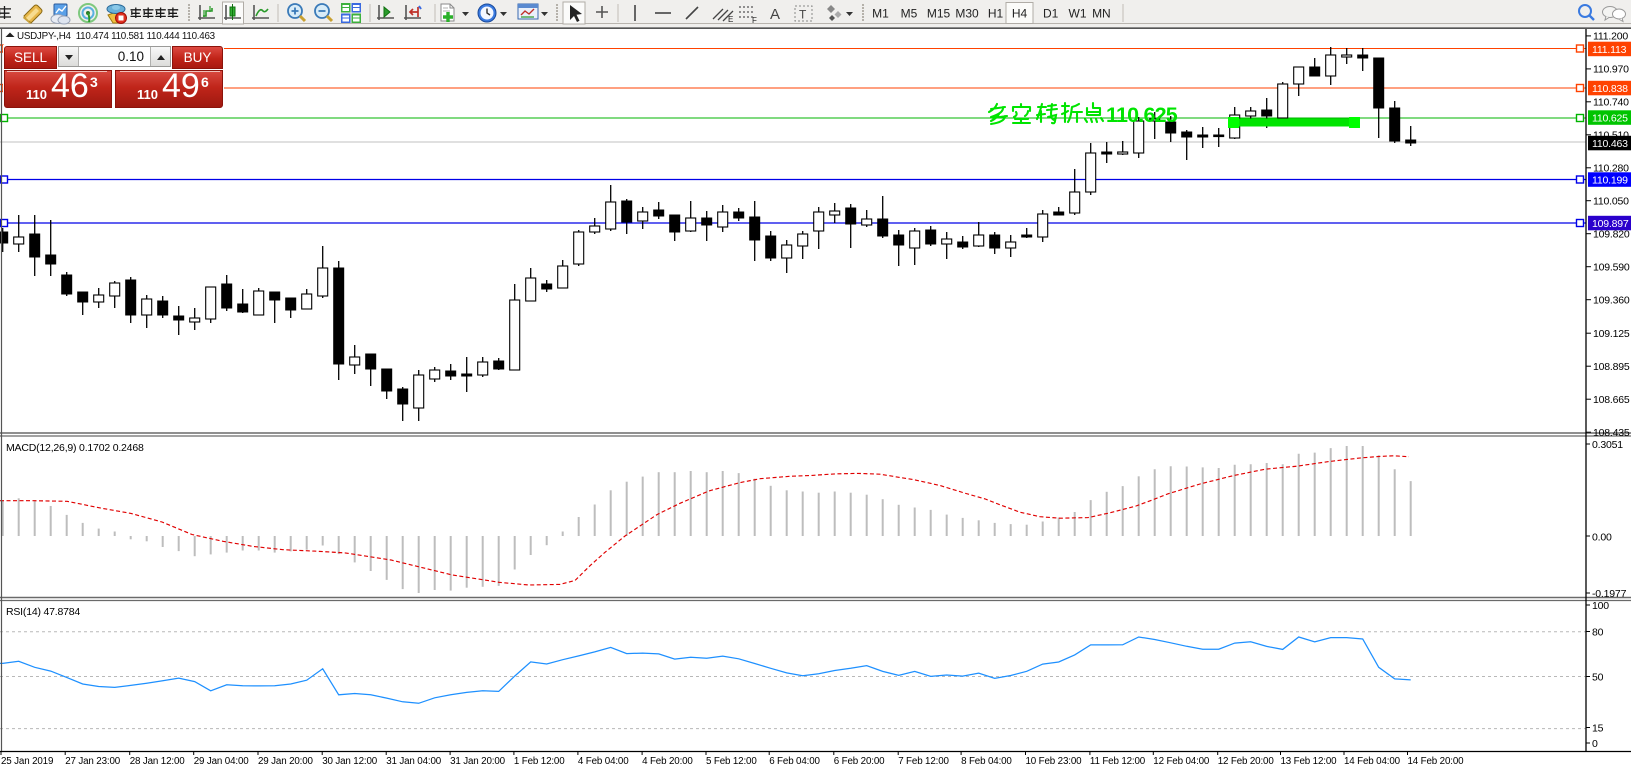  What do you see at coordinates (1602, 538) in the screenshot?
I see `svg-text: 0.00` at bounding box center [1602, 538].